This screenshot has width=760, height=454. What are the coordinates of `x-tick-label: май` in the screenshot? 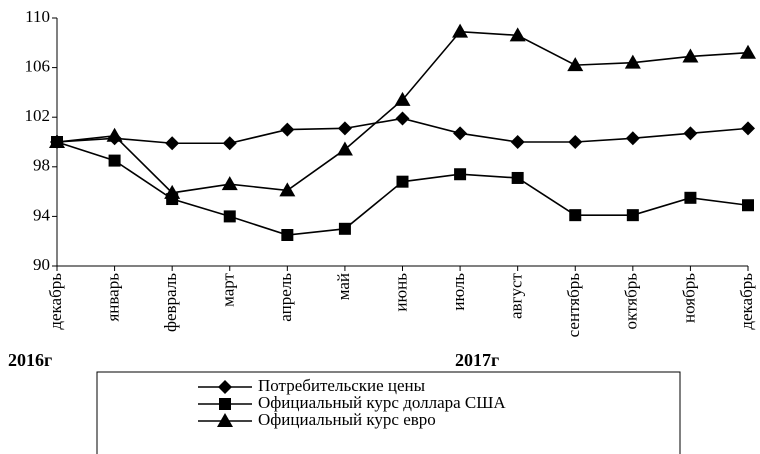 It's located at (343, 286).